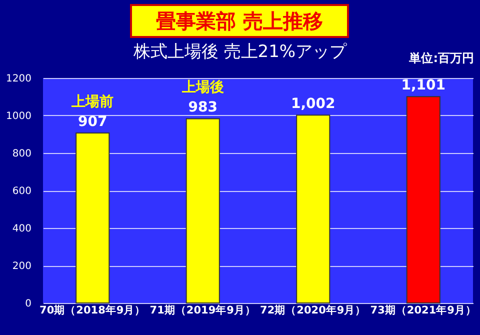 This screenshot has height=335, width=480. I want to click on annotation: 上場後, so click(202, 88).